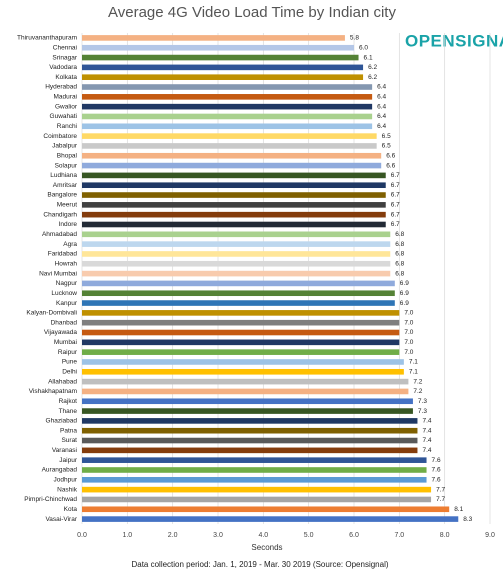  I want to click on x-tick-label: 6.0, so click(354, 535).